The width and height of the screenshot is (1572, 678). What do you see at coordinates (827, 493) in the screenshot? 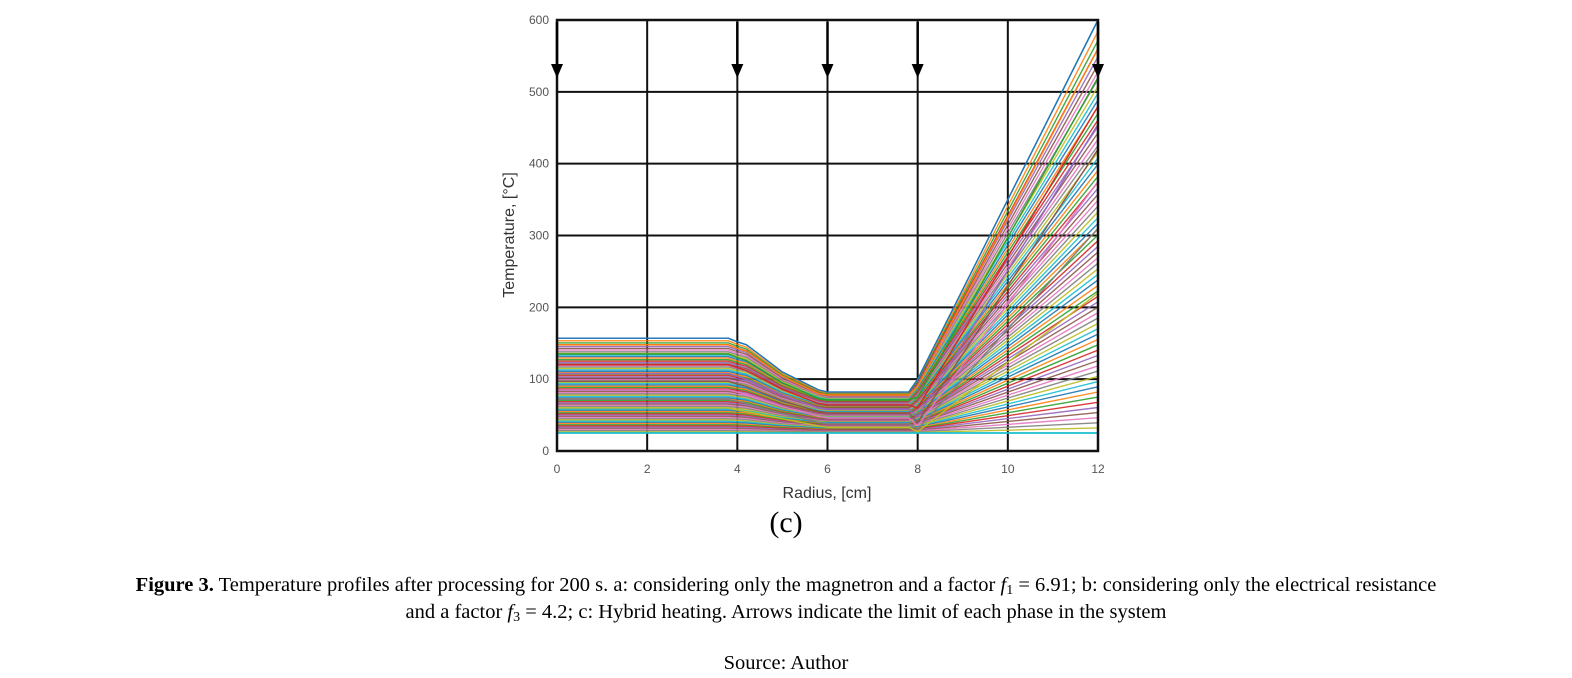
I see `x-axis-label: Radius, [cm]` at bounding box center [827, 493].